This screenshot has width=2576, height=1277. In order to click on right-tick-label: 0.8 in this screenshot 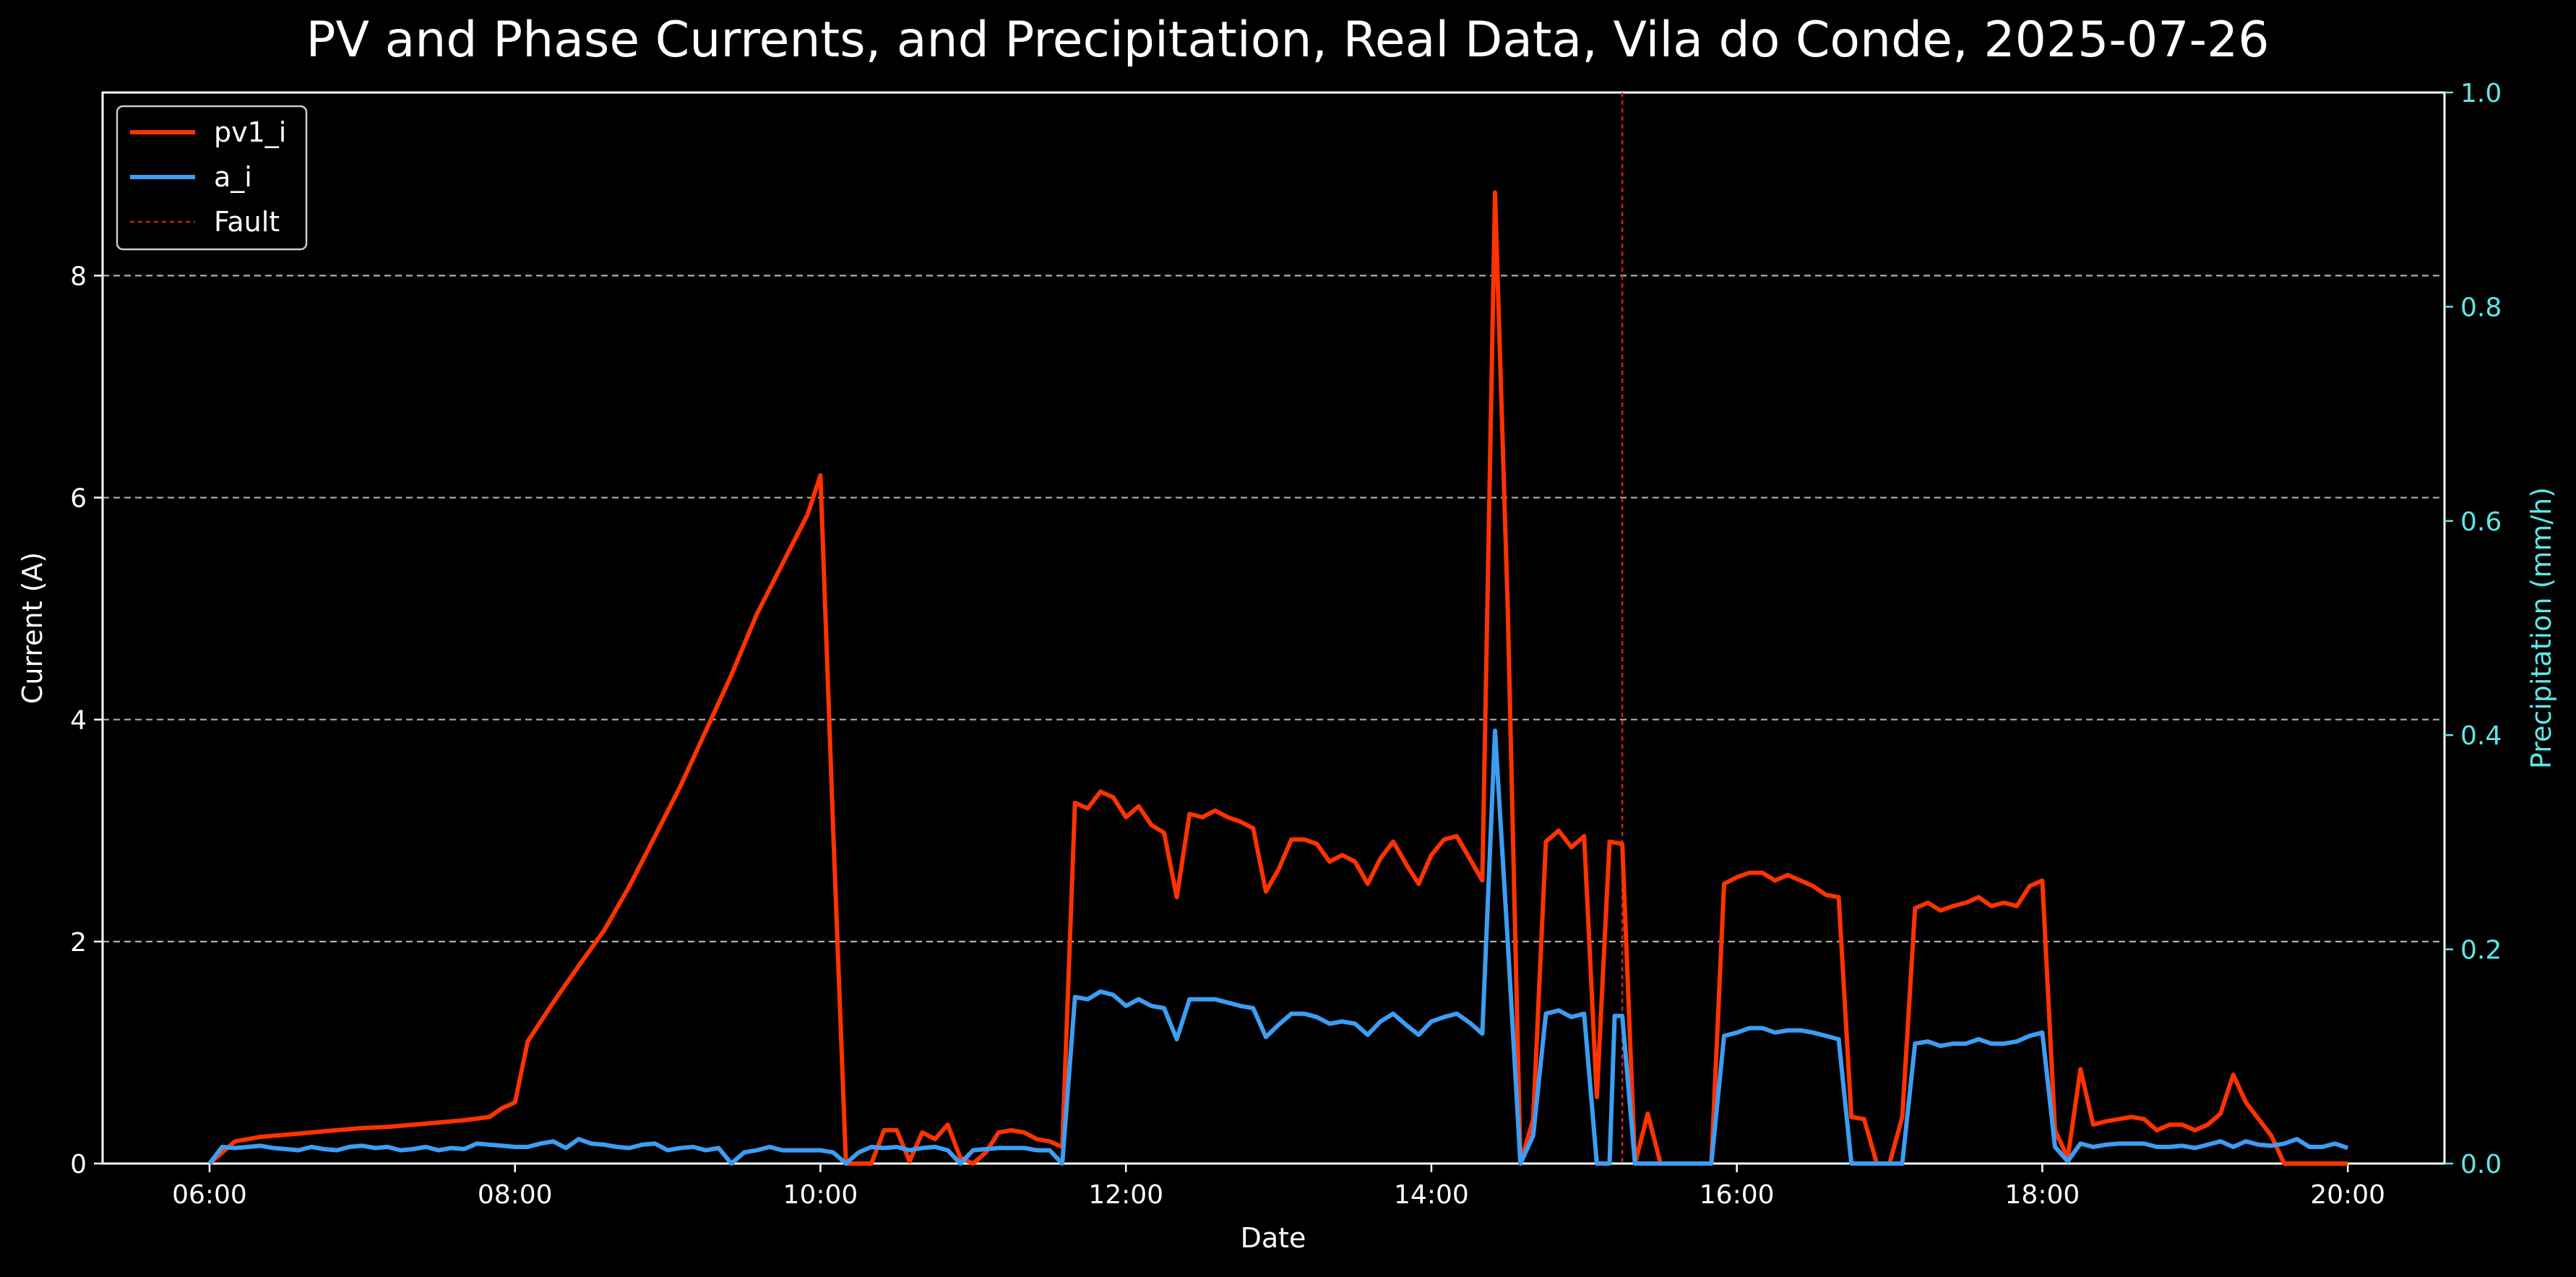, I will do `click(2481, 308)`.